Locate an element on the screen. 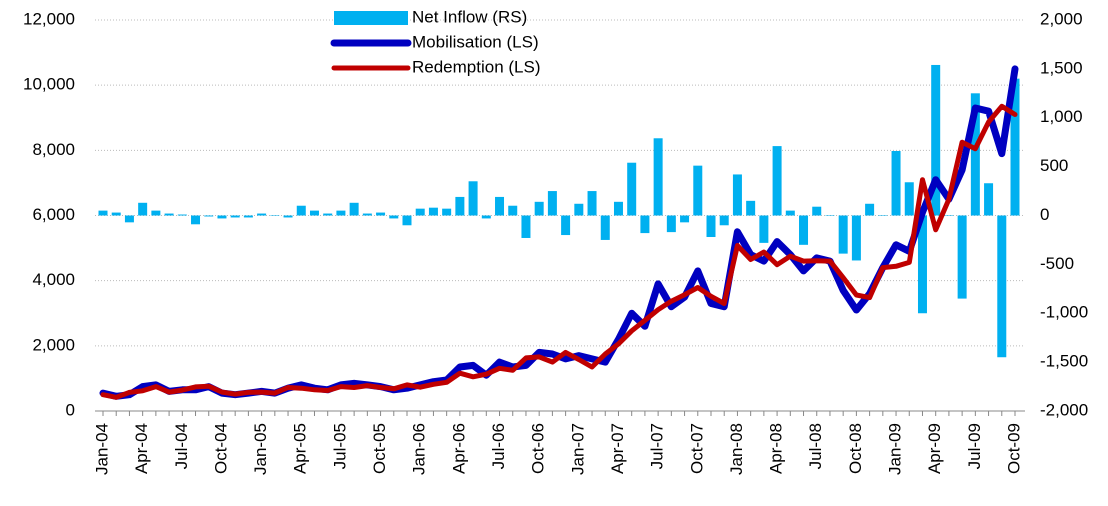 Image resolution: width=1108 pixels, height=506 pixels. x-tick-group: Apr-09 is located at coordinates (934, 448).